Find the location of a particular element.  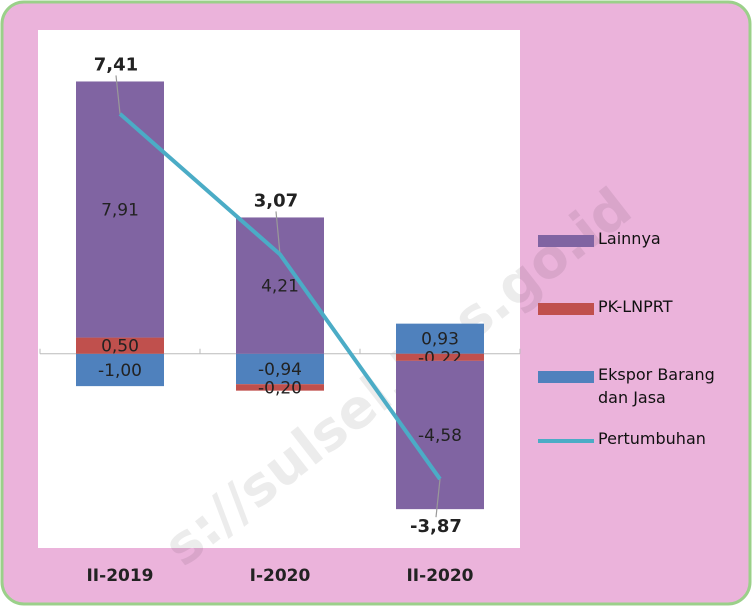

line-label: 3,07 is located at coordinates (276, 200).